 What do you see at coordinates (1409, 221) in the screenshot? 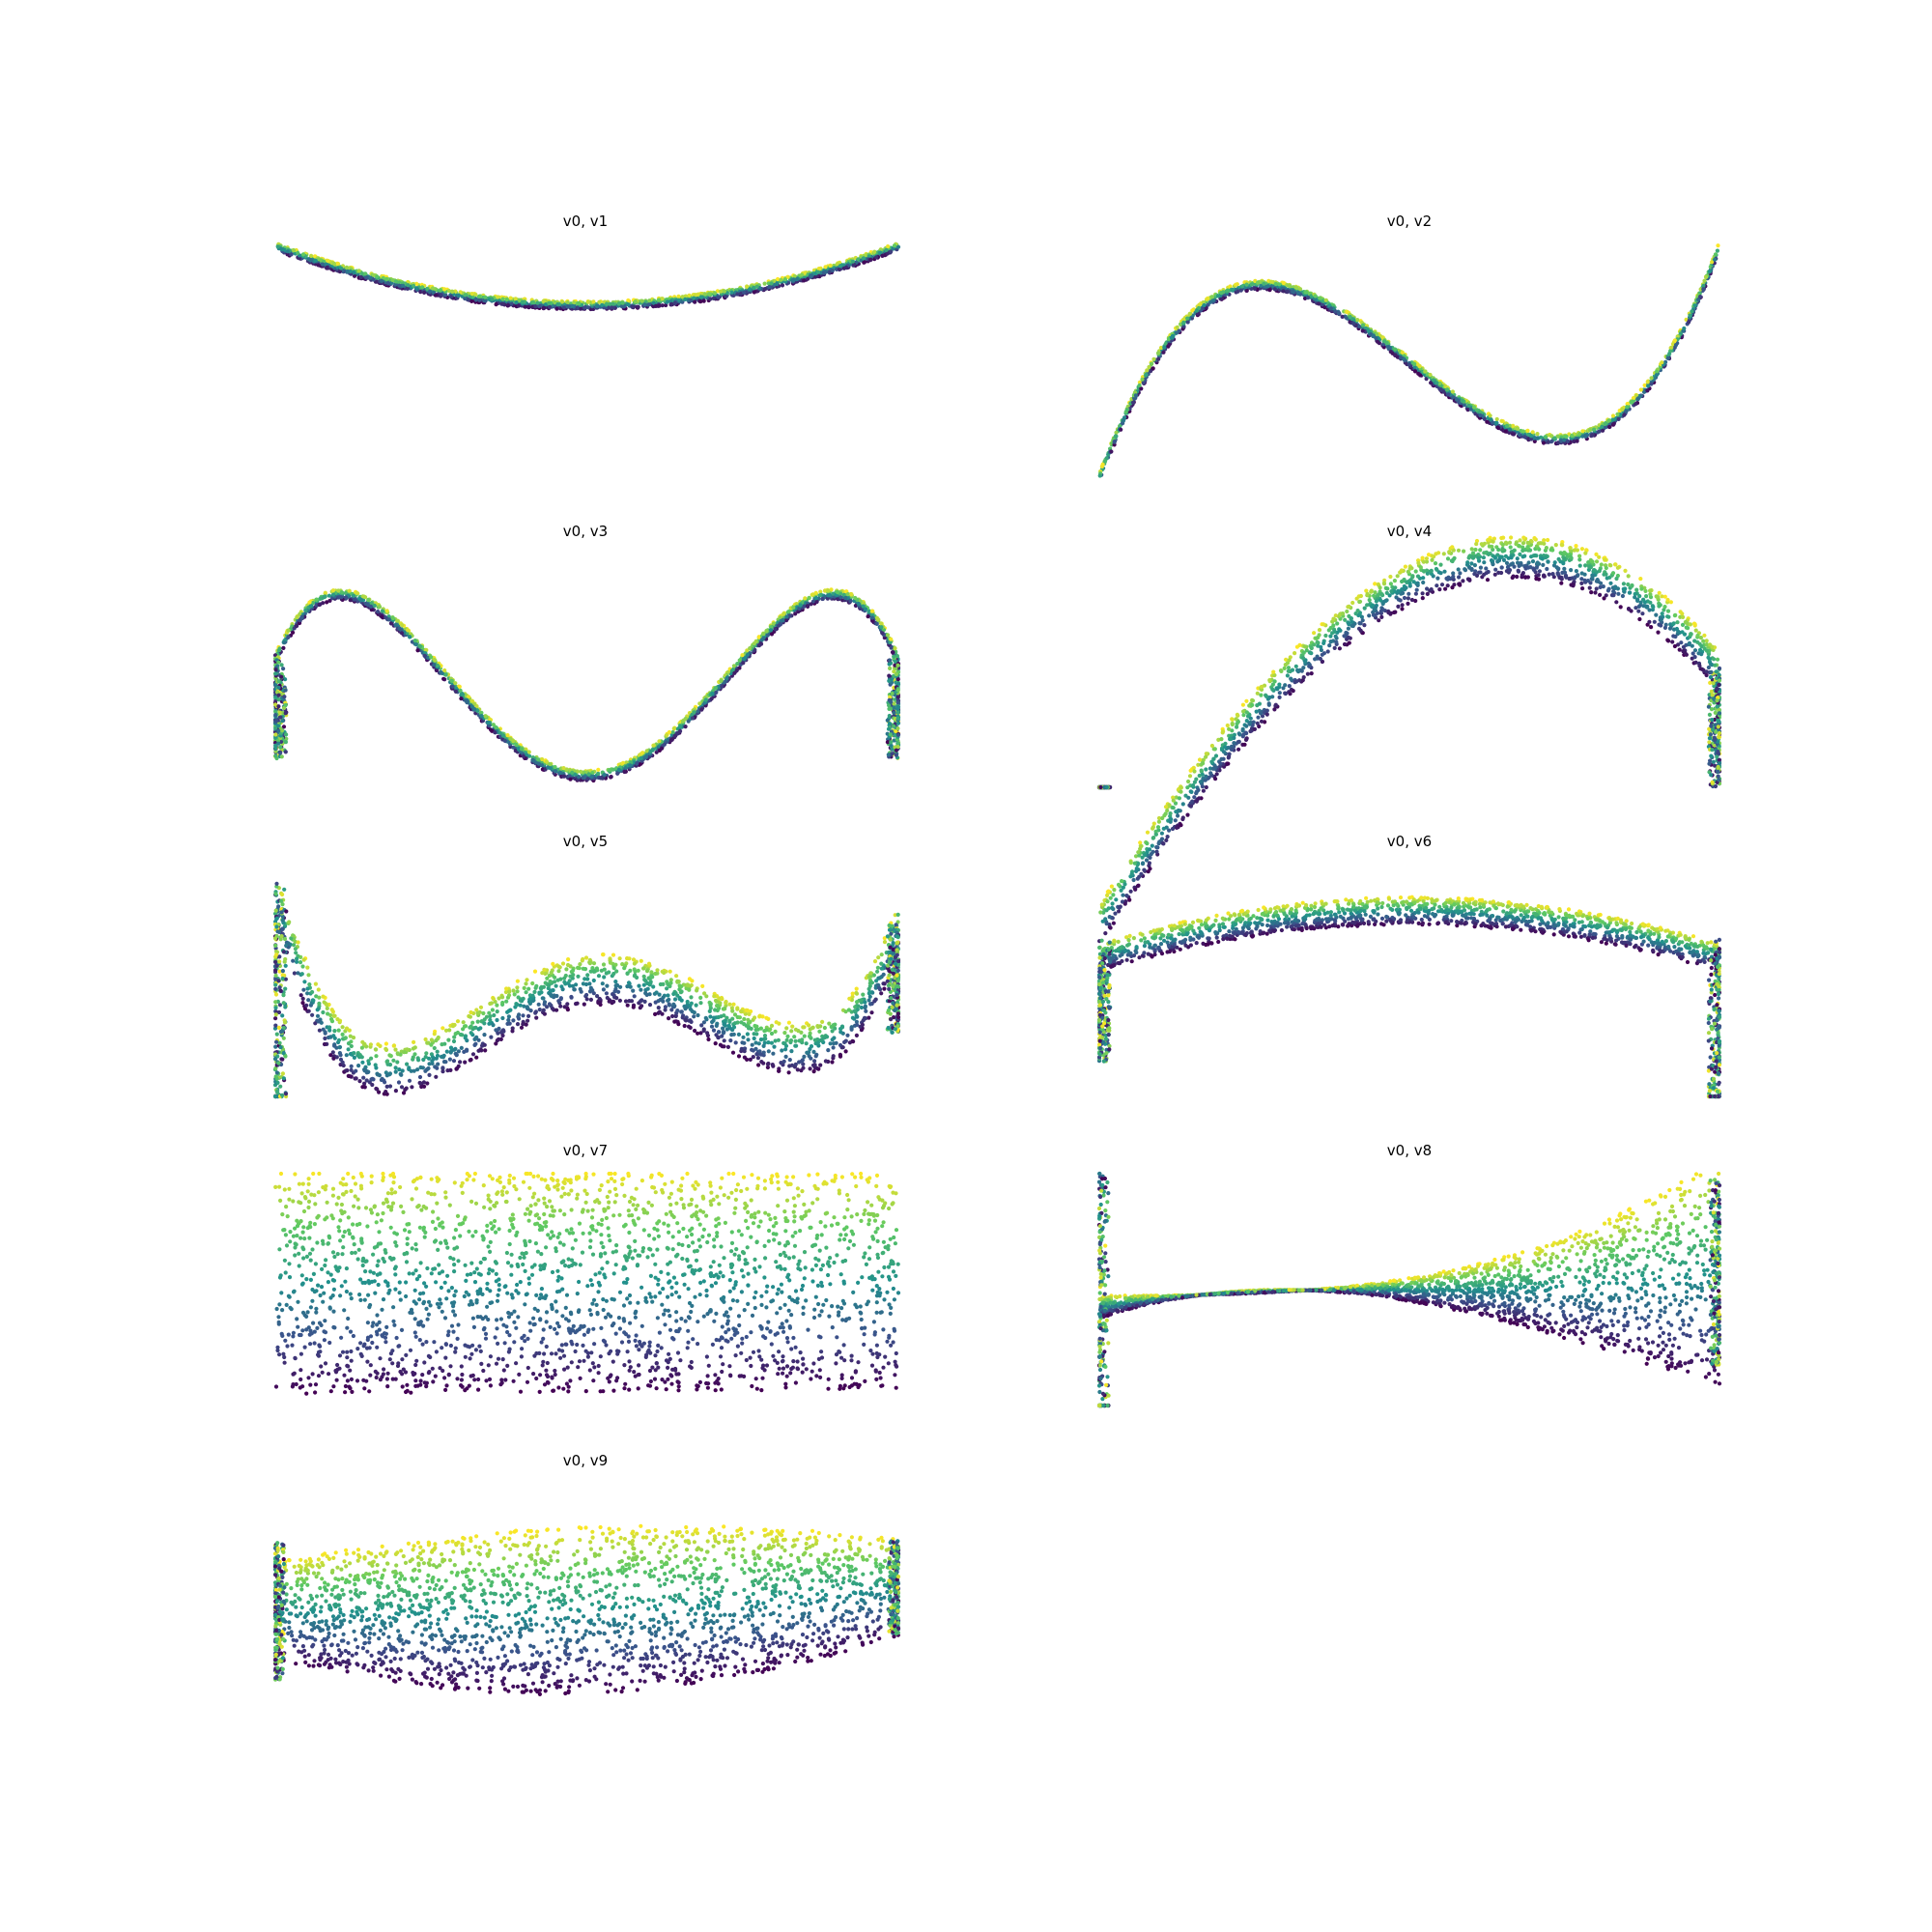
I see `panel-title-v0-v2: v0, v2` at bounding box center [1409, 221].